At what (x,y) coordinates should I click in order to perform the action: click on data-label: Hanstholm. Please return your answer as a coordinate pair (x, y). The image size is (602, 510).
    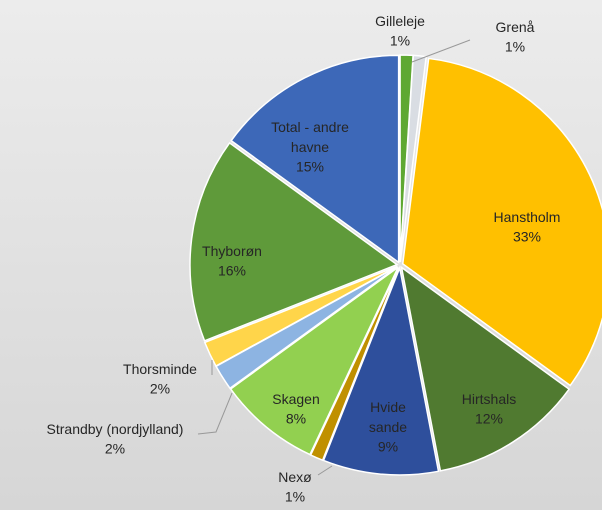
    Looking at the image, I should click on (527, 217).